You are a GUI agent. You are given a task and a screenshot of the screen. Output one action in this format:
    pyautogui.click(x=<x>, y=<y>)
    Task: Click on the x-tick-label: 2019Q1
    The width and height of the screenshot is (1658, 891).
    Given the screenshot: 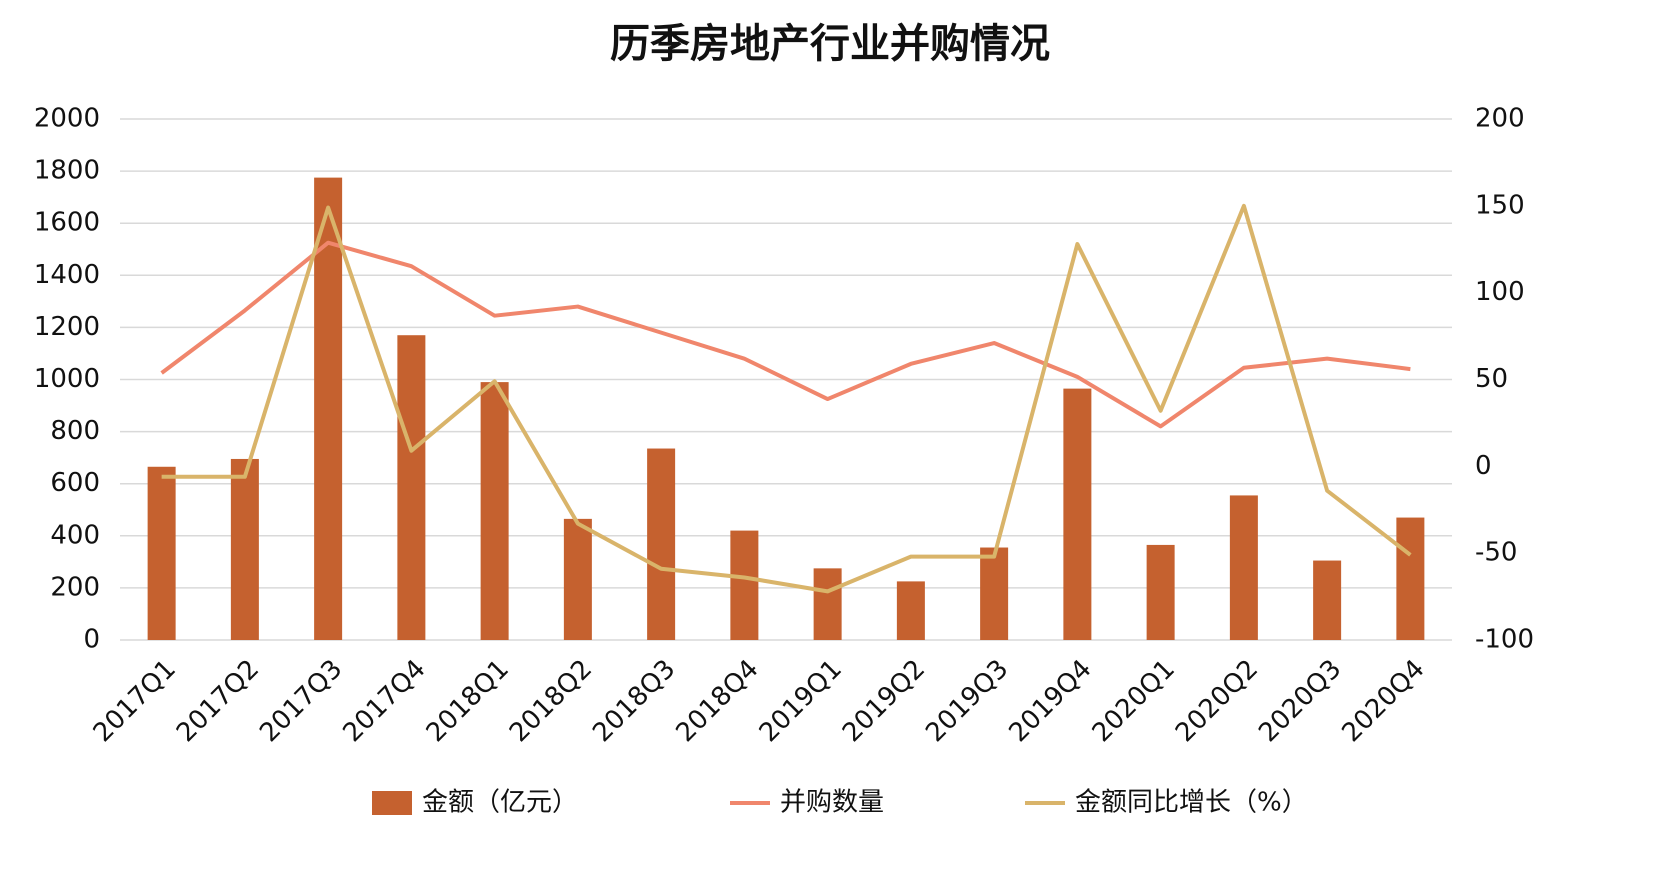 What is the action you would take?
    pyautogui.click(x=801, y=701)
    